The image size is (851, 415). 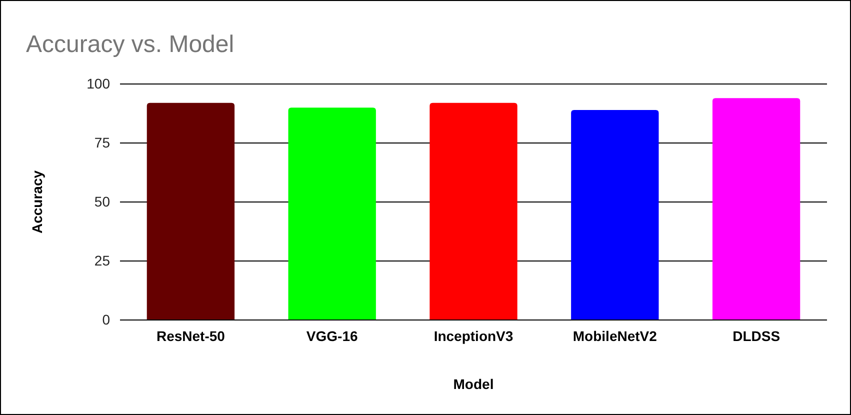 What do you see at coordinates (102, 142) in the screenshot?
I see `y-tick-label: 75` at bounding box center [102, 142].